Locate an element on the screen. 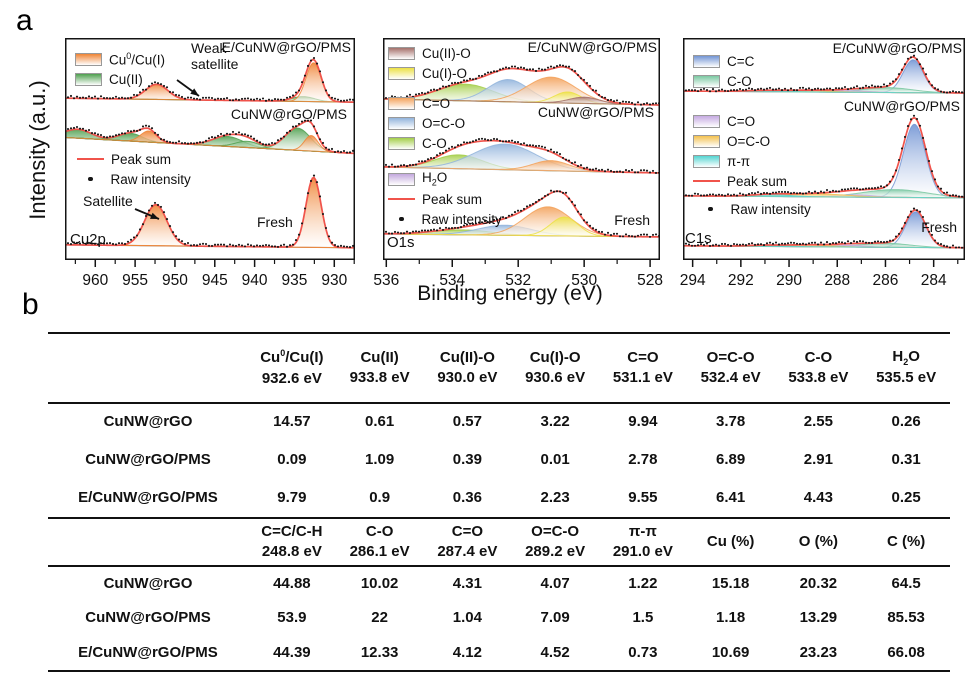  annotation: Weak satellite is located at coordinates (215, 56).